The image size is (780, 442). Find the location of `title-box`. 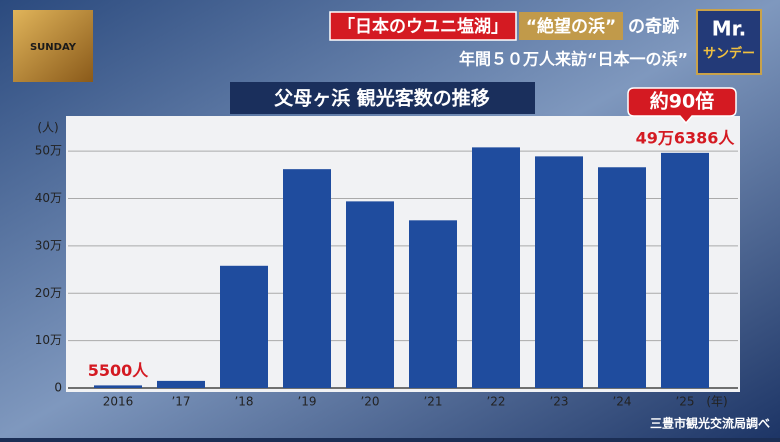

title-box is located at coordinates (382, 98).